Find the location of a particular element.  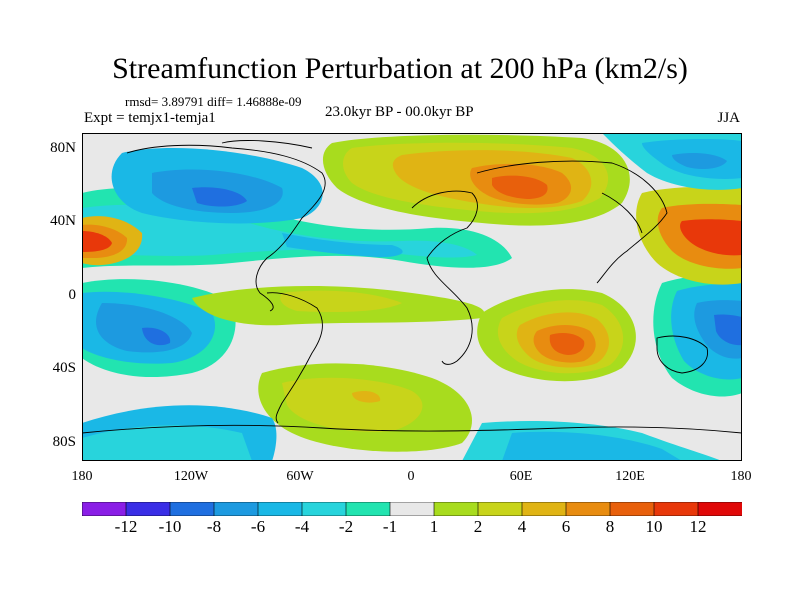

colorbar-label: 12 is located at coordinates (698, 526).